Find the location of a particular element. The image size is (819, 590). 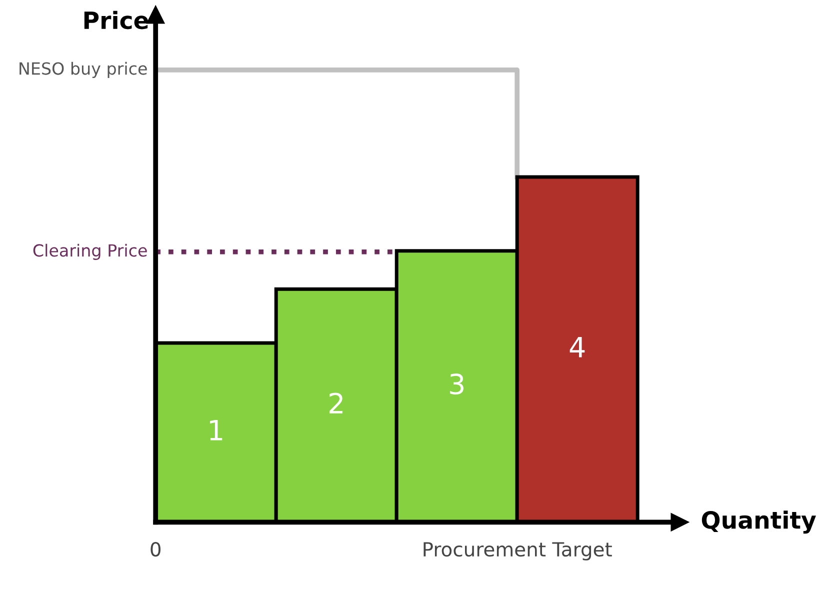

x-tick-label: 4 is located at coordinates (577, 347).